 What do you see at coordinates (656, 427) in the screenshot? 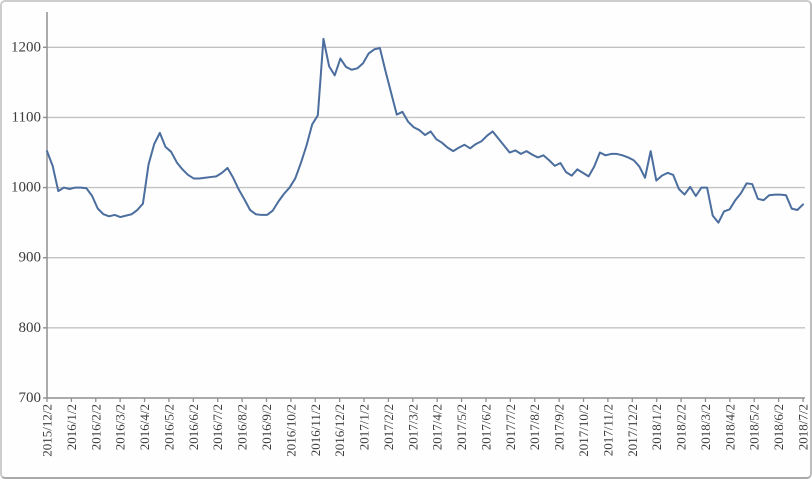
I see `x-tick-label: 2018/1/2` at bounding box center [656, 427].